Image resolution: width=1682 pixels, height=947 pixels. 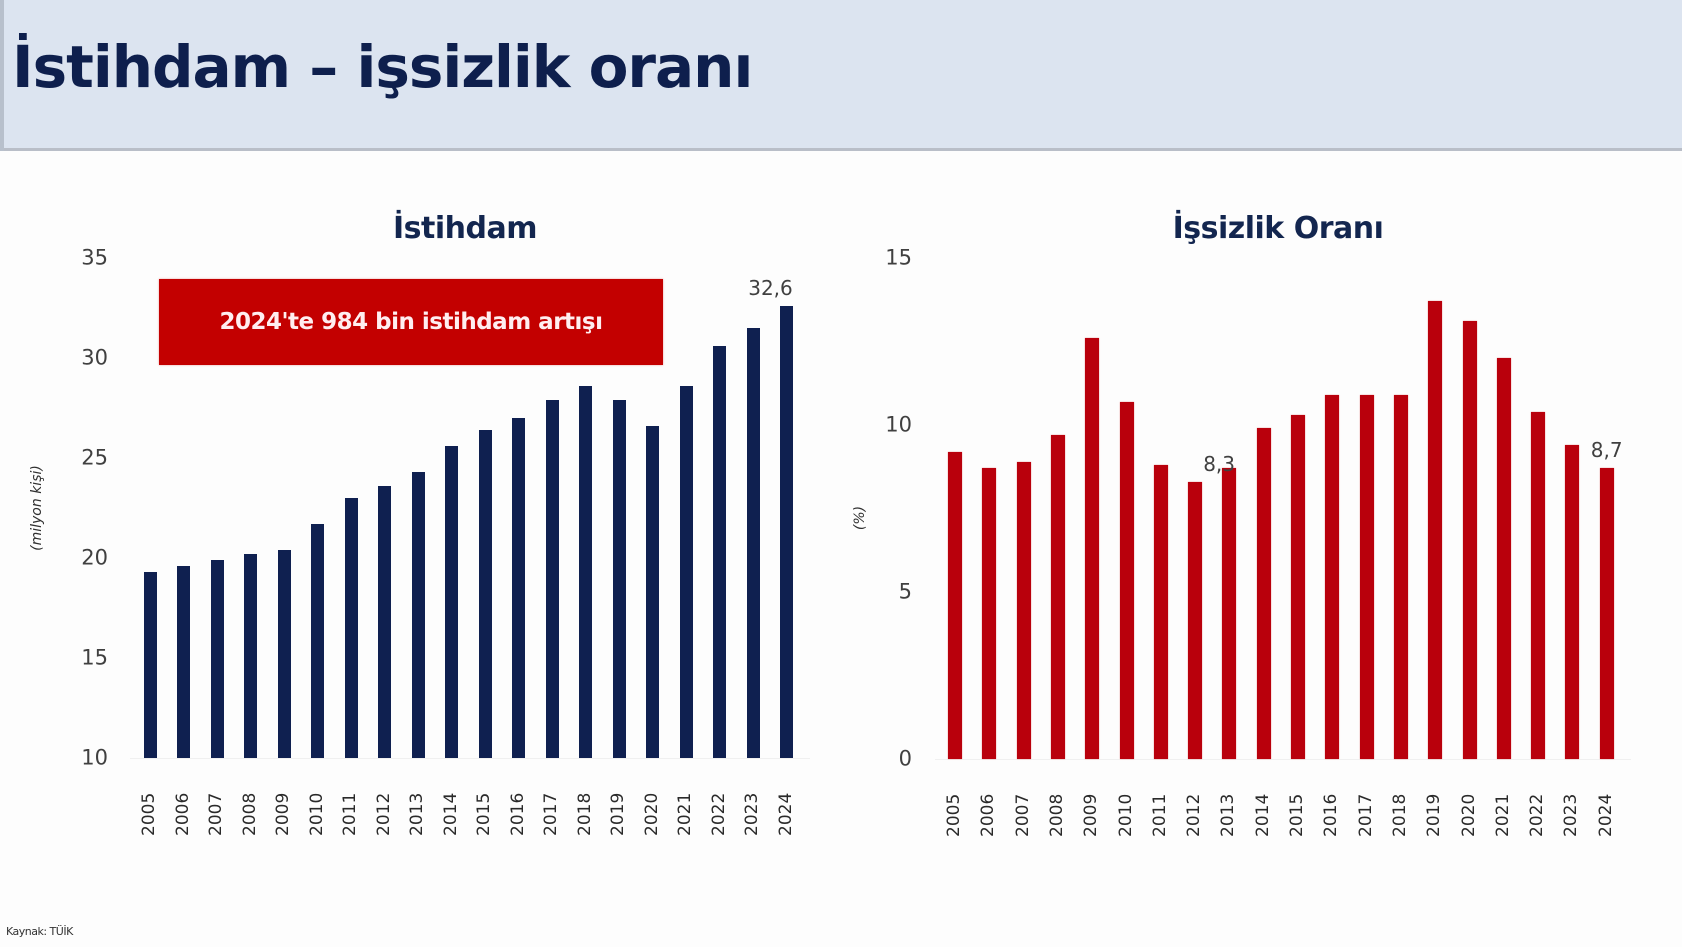 What do you see at coordinates (465, 228) in the screenshot?
I see `employment-chart-title: İstihdam` at bounding box center [465, 228].